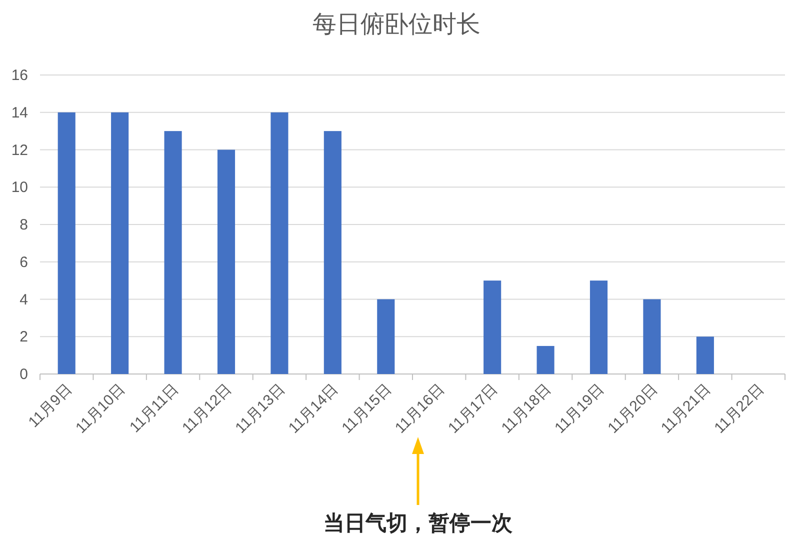 This screenshot has width=793, height=541. I want to click on y-tick-label: 4, so click(24, 299).